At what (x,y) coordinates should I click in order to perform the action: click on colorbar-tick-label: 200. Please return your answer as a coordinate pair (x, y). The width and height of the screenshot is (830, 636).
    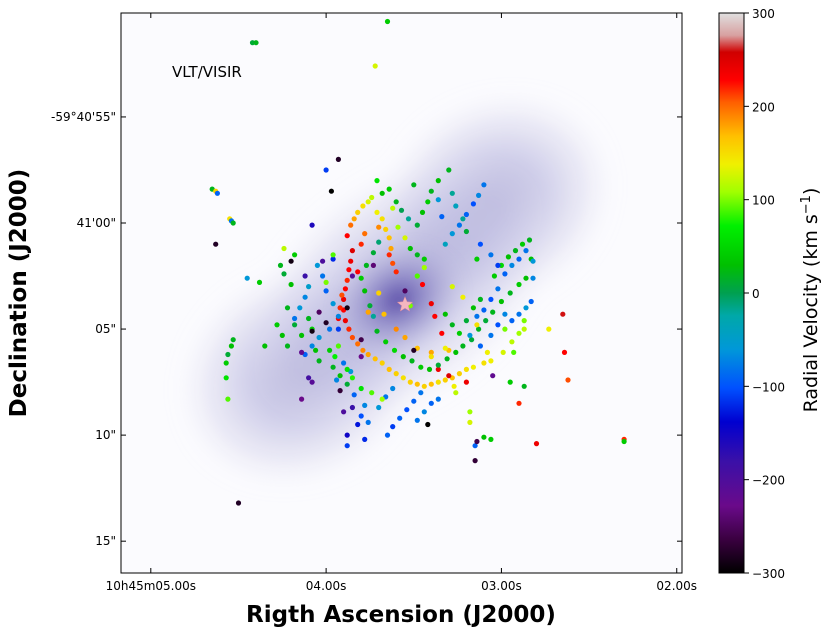
    Looking at the image, I should click on (763, 107).